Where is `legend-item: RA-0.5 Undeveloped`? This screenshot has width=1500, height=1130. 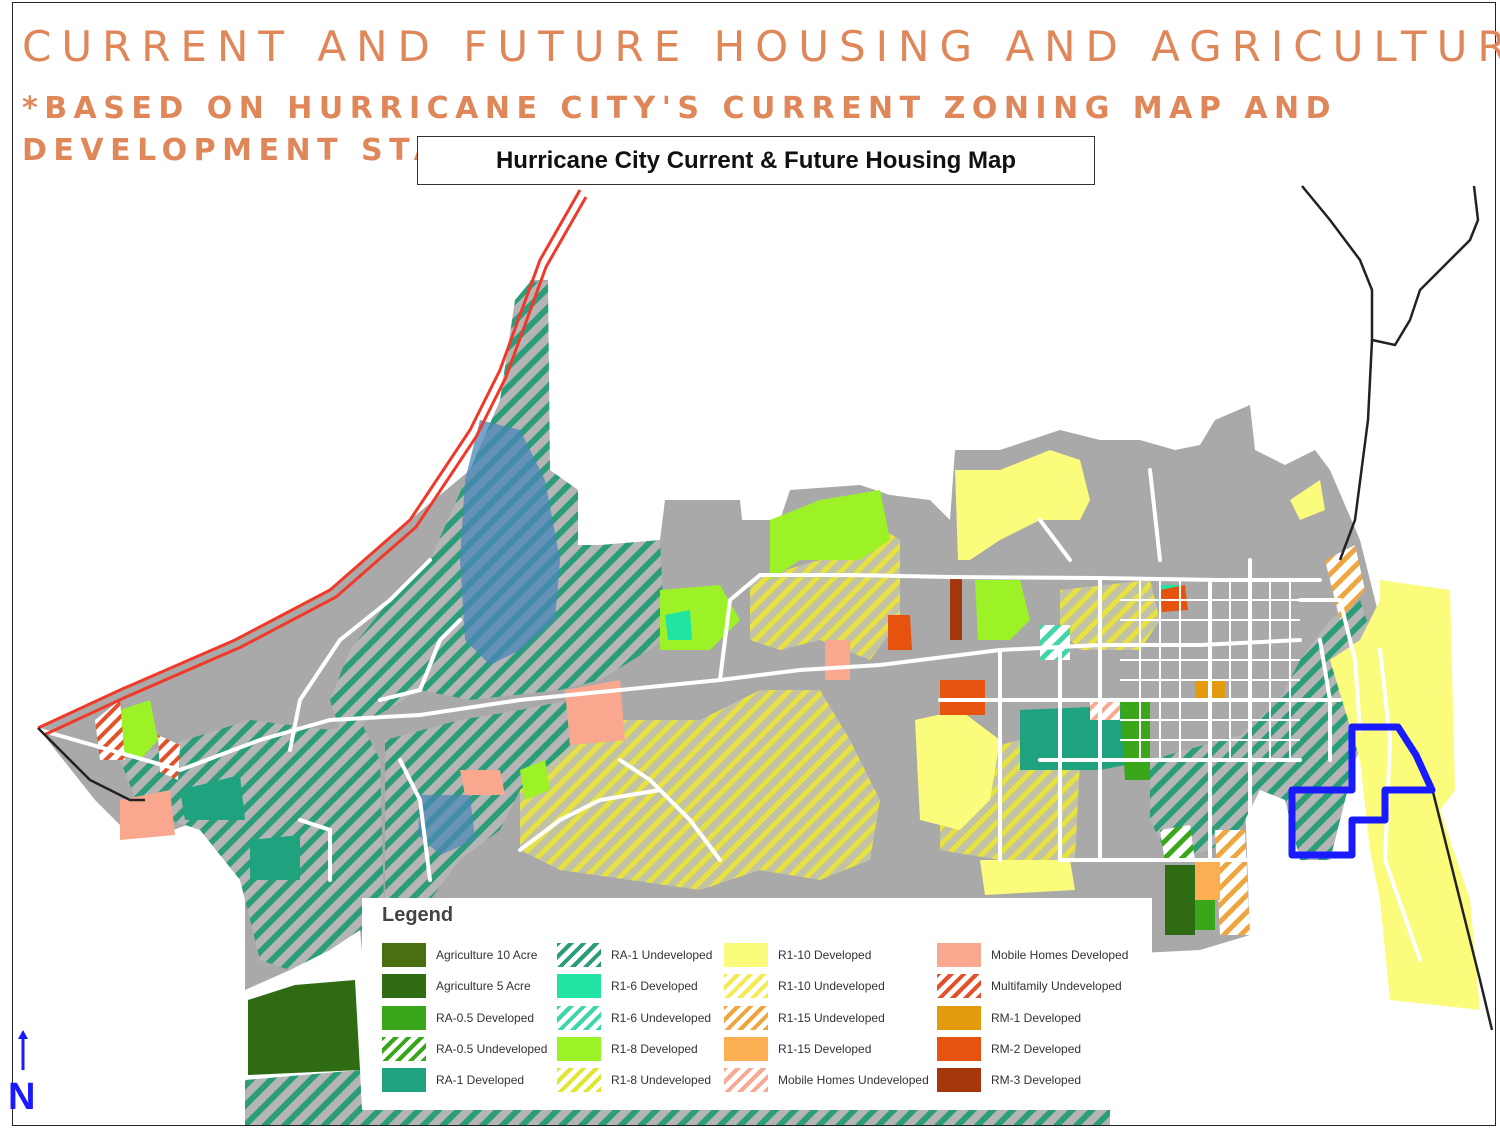 legend-item: RA-0.5 Undeveloped is located at coordinates (464, 1049).